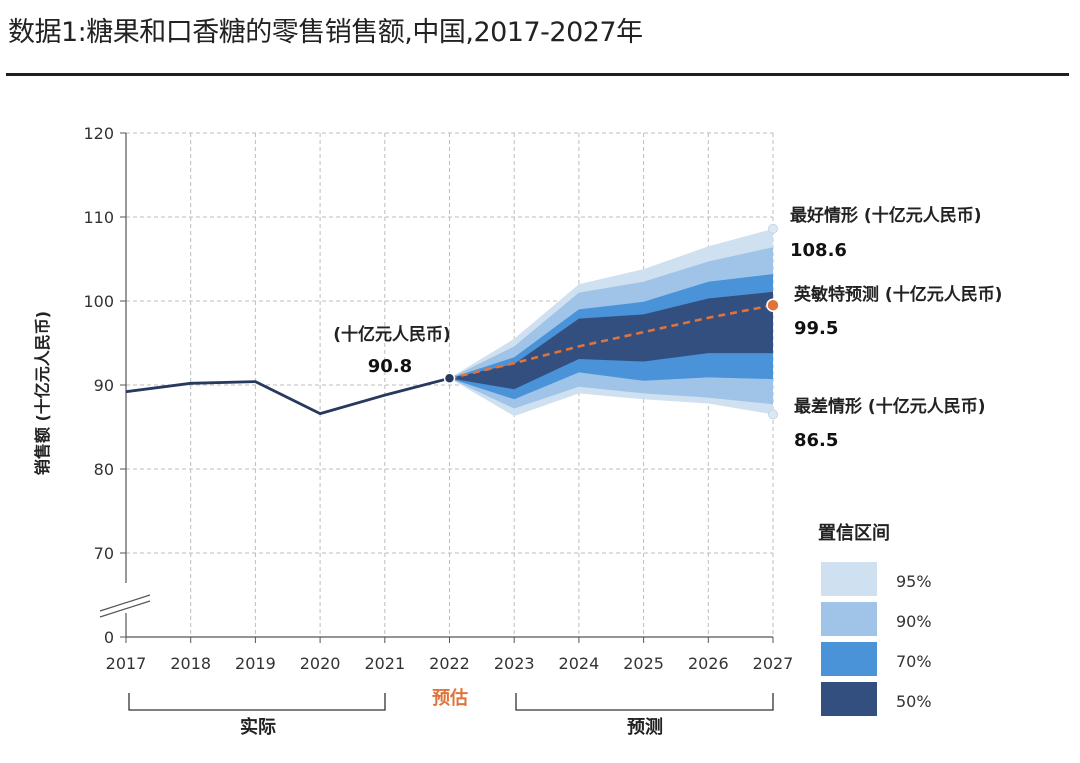  What do you see at coordinates (898, 294) in the screenshot?
I see `forecast-label: 英敏特预测 (十亿元人民币)` at bounding box center [898, 294].